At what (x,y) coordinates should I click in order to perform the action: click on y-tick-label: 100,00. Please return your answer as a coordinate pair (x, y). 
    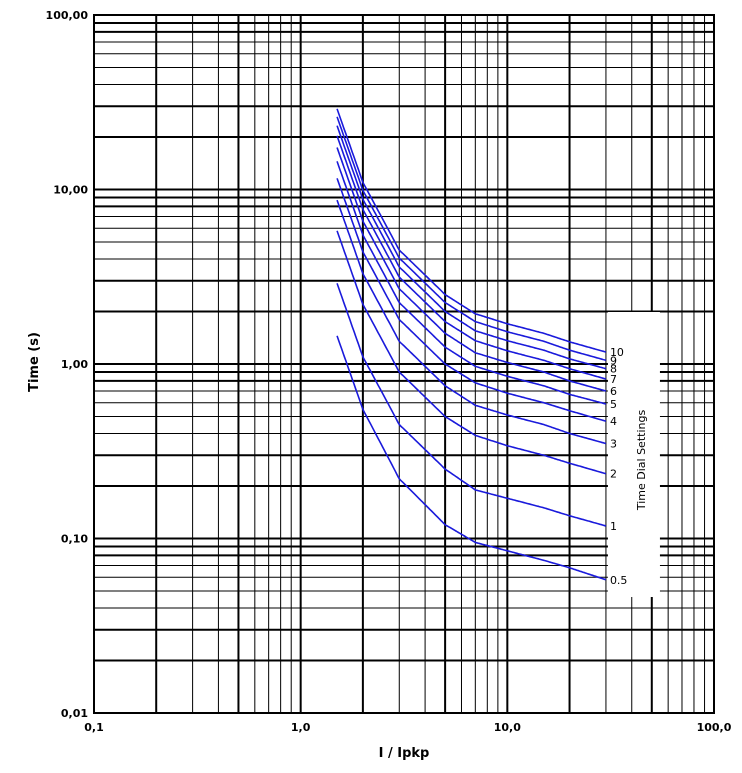
    Looking at the image, I should click on (67, 15).